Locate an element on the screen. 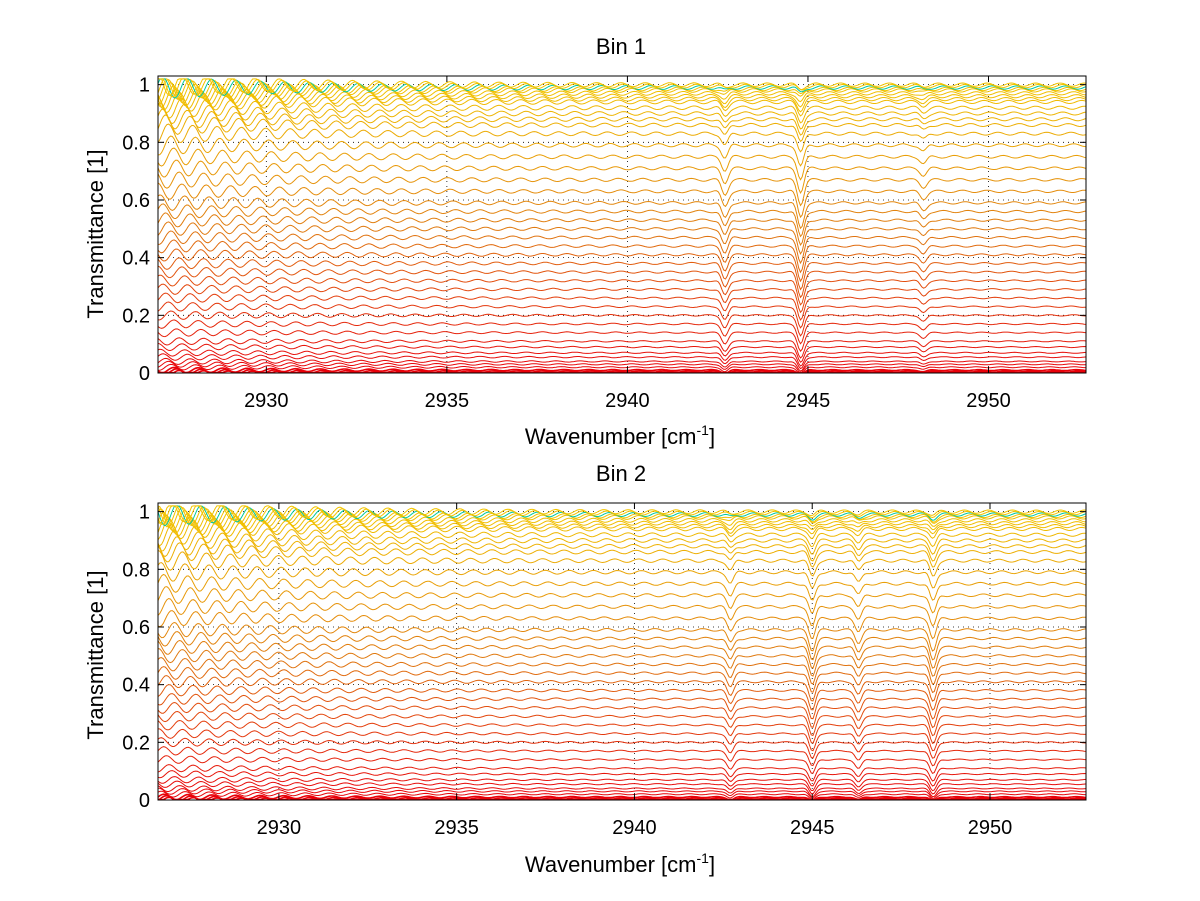 This screenshot has height=901, width=1200. y-tick-label: 0.8 is located at coordinates (136, 570).